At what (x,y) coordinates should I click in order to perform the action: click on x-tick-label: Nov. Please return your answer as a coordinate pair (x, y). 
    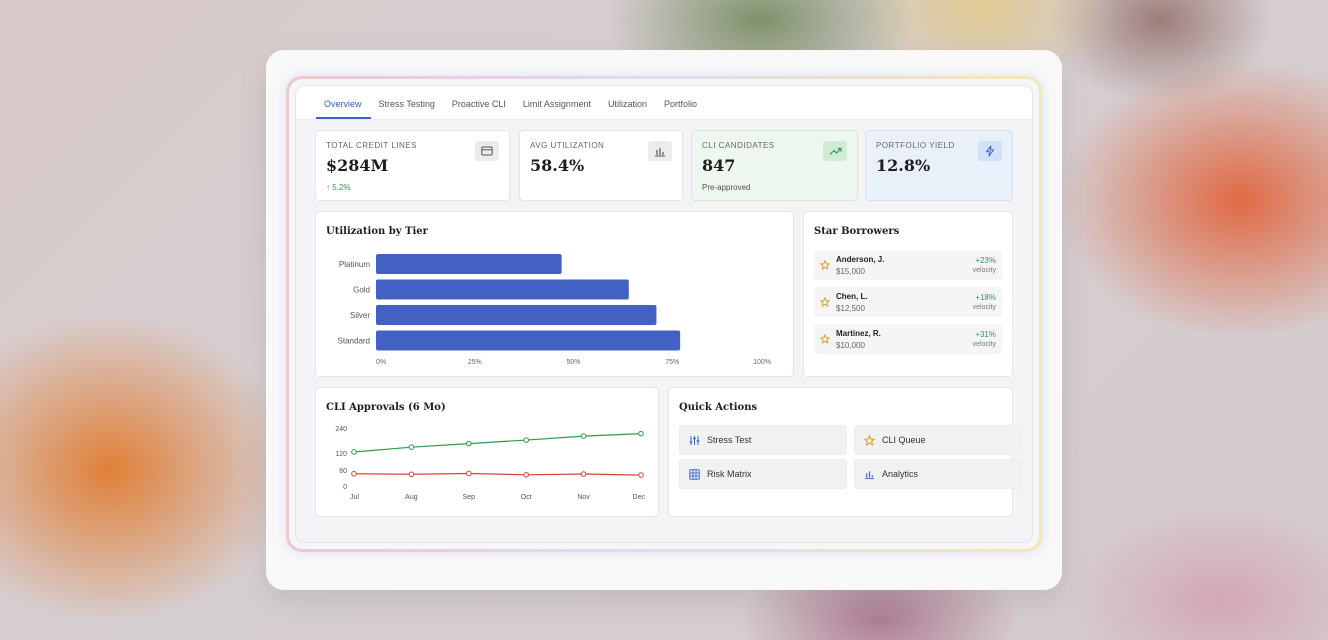
    Looking at the image, I should click on (583, 497).